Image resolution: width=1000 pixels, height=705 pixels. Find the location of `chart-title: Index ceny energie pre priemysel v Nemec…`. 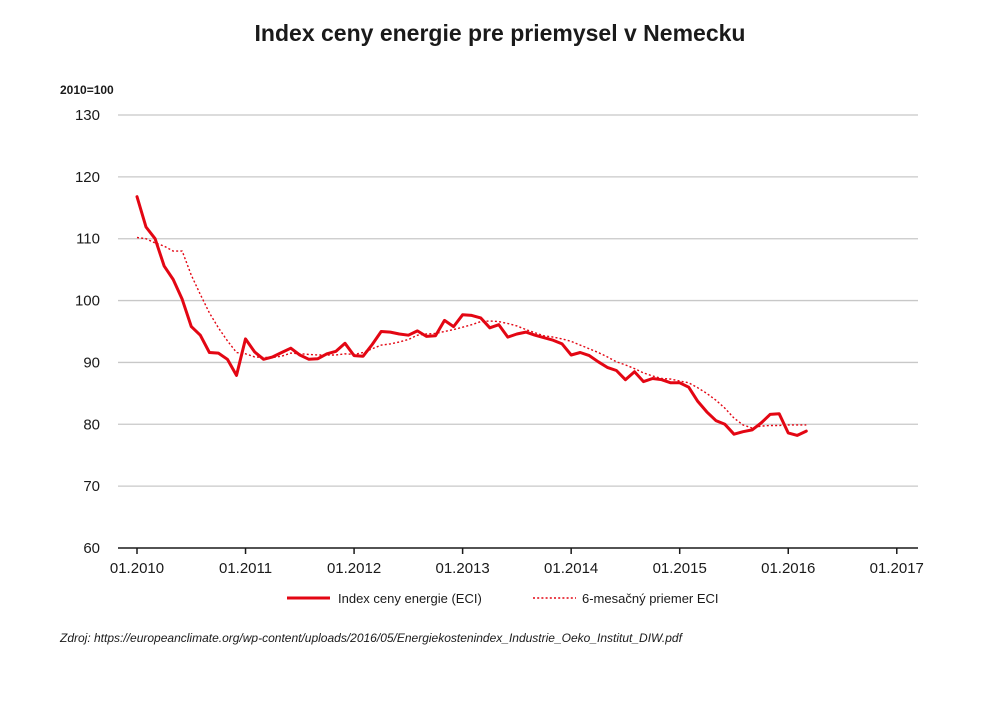

chart-title: Index ceny energie pre priemysel v Nemec… is located at coordinates (500, 33).